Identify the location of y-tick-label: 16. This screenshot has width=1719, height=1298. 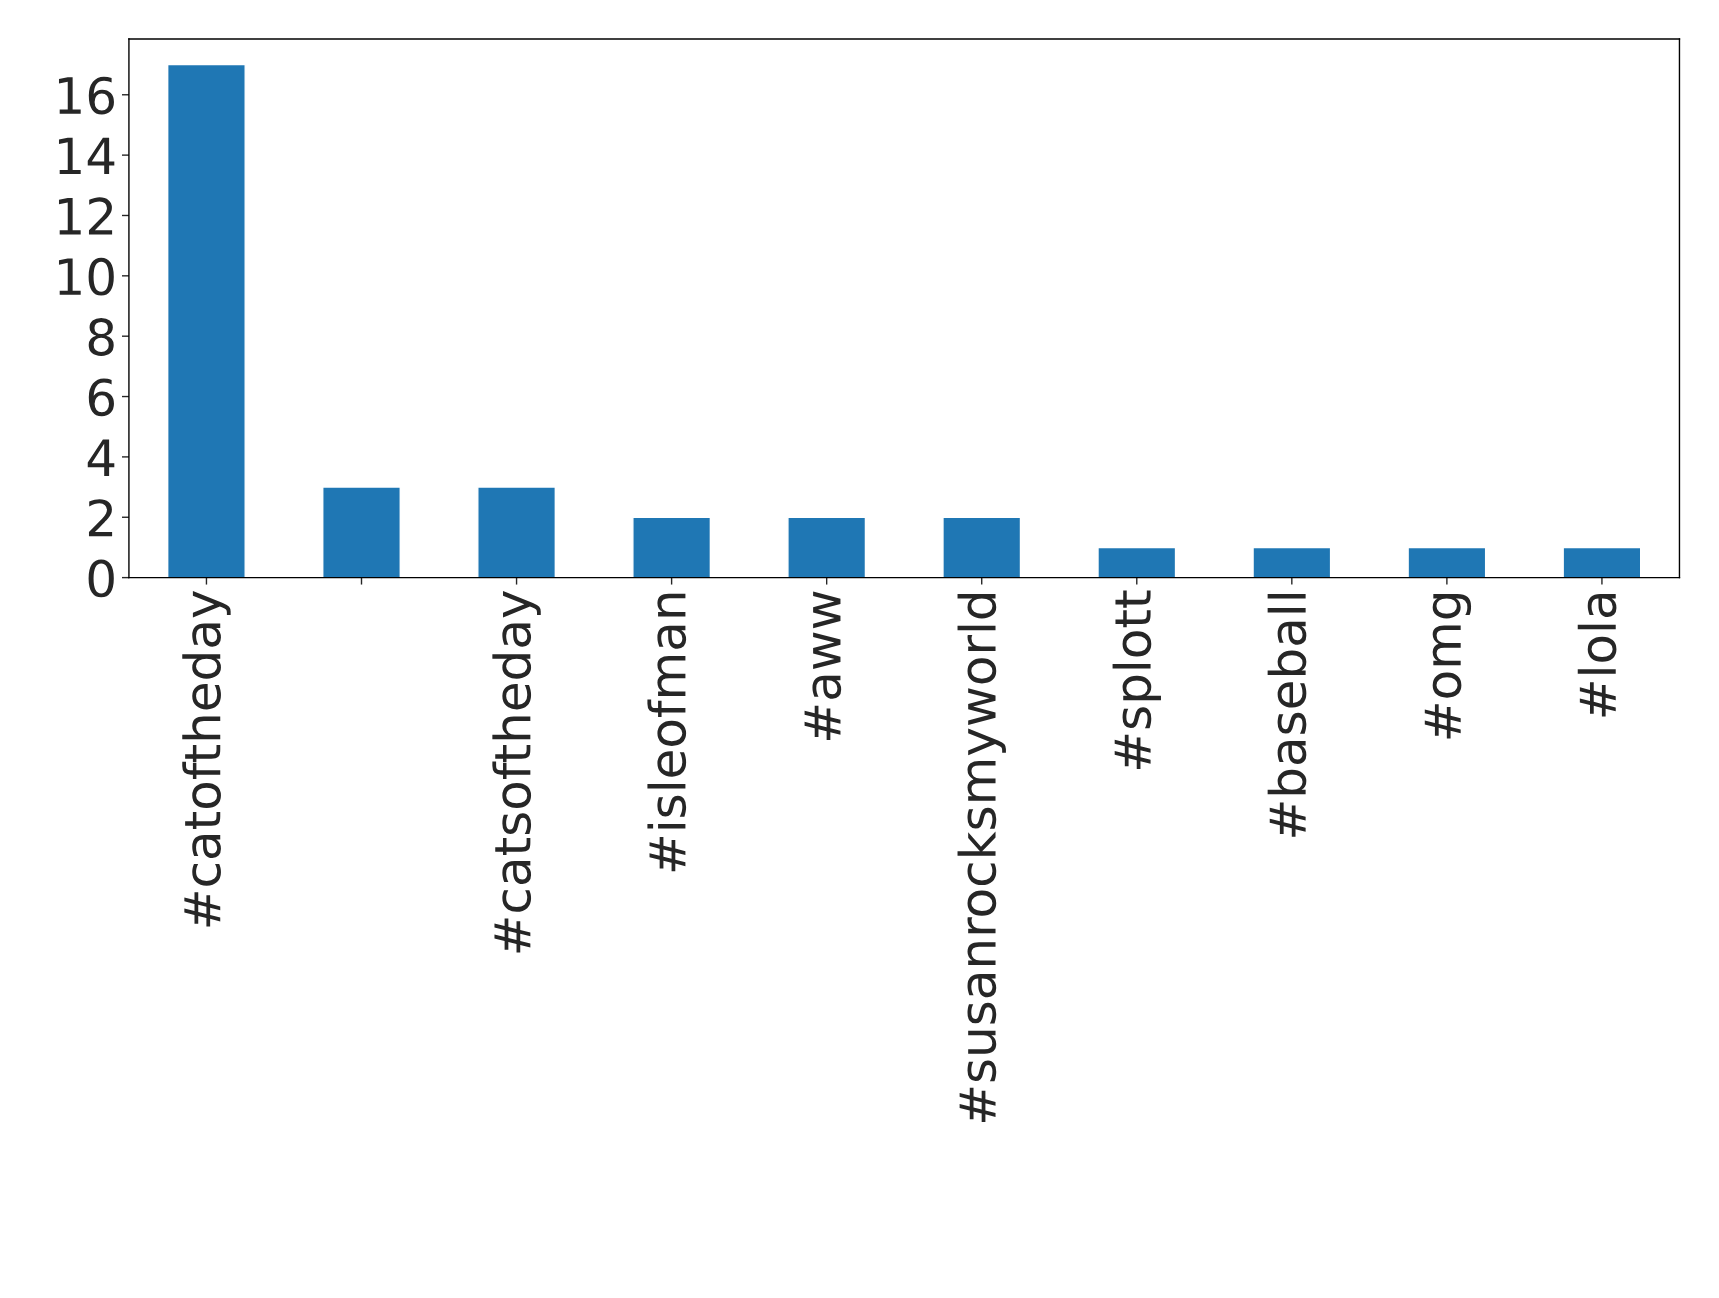
(86, 95).